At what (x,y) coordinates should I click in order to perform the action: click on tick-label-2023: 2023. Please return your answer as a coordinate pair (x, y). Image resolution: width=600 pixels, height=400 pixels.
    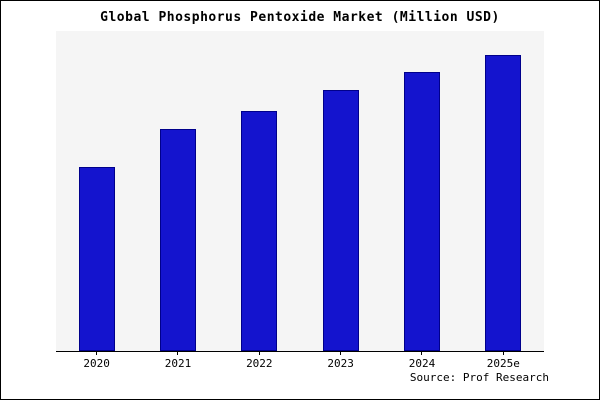
    Looking at the image, I should click on (340, 363).